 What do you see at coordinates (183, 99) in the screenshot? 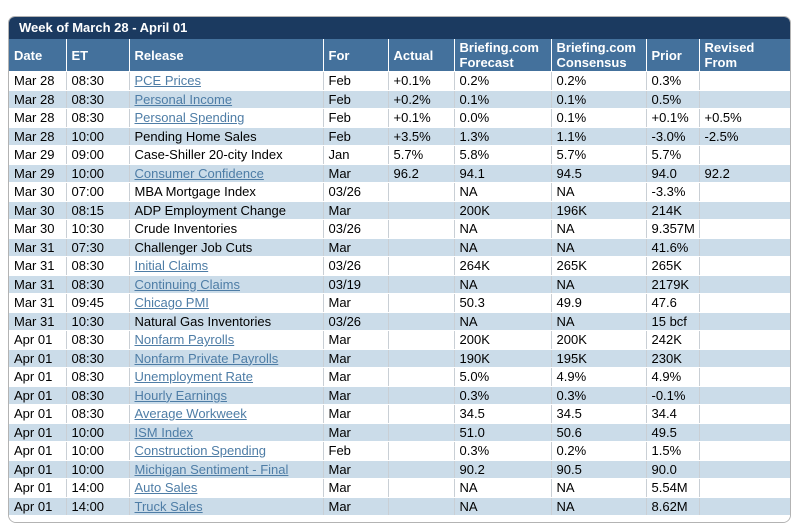
I see `release-link: Personal Income` at bounding box center [183, 99].